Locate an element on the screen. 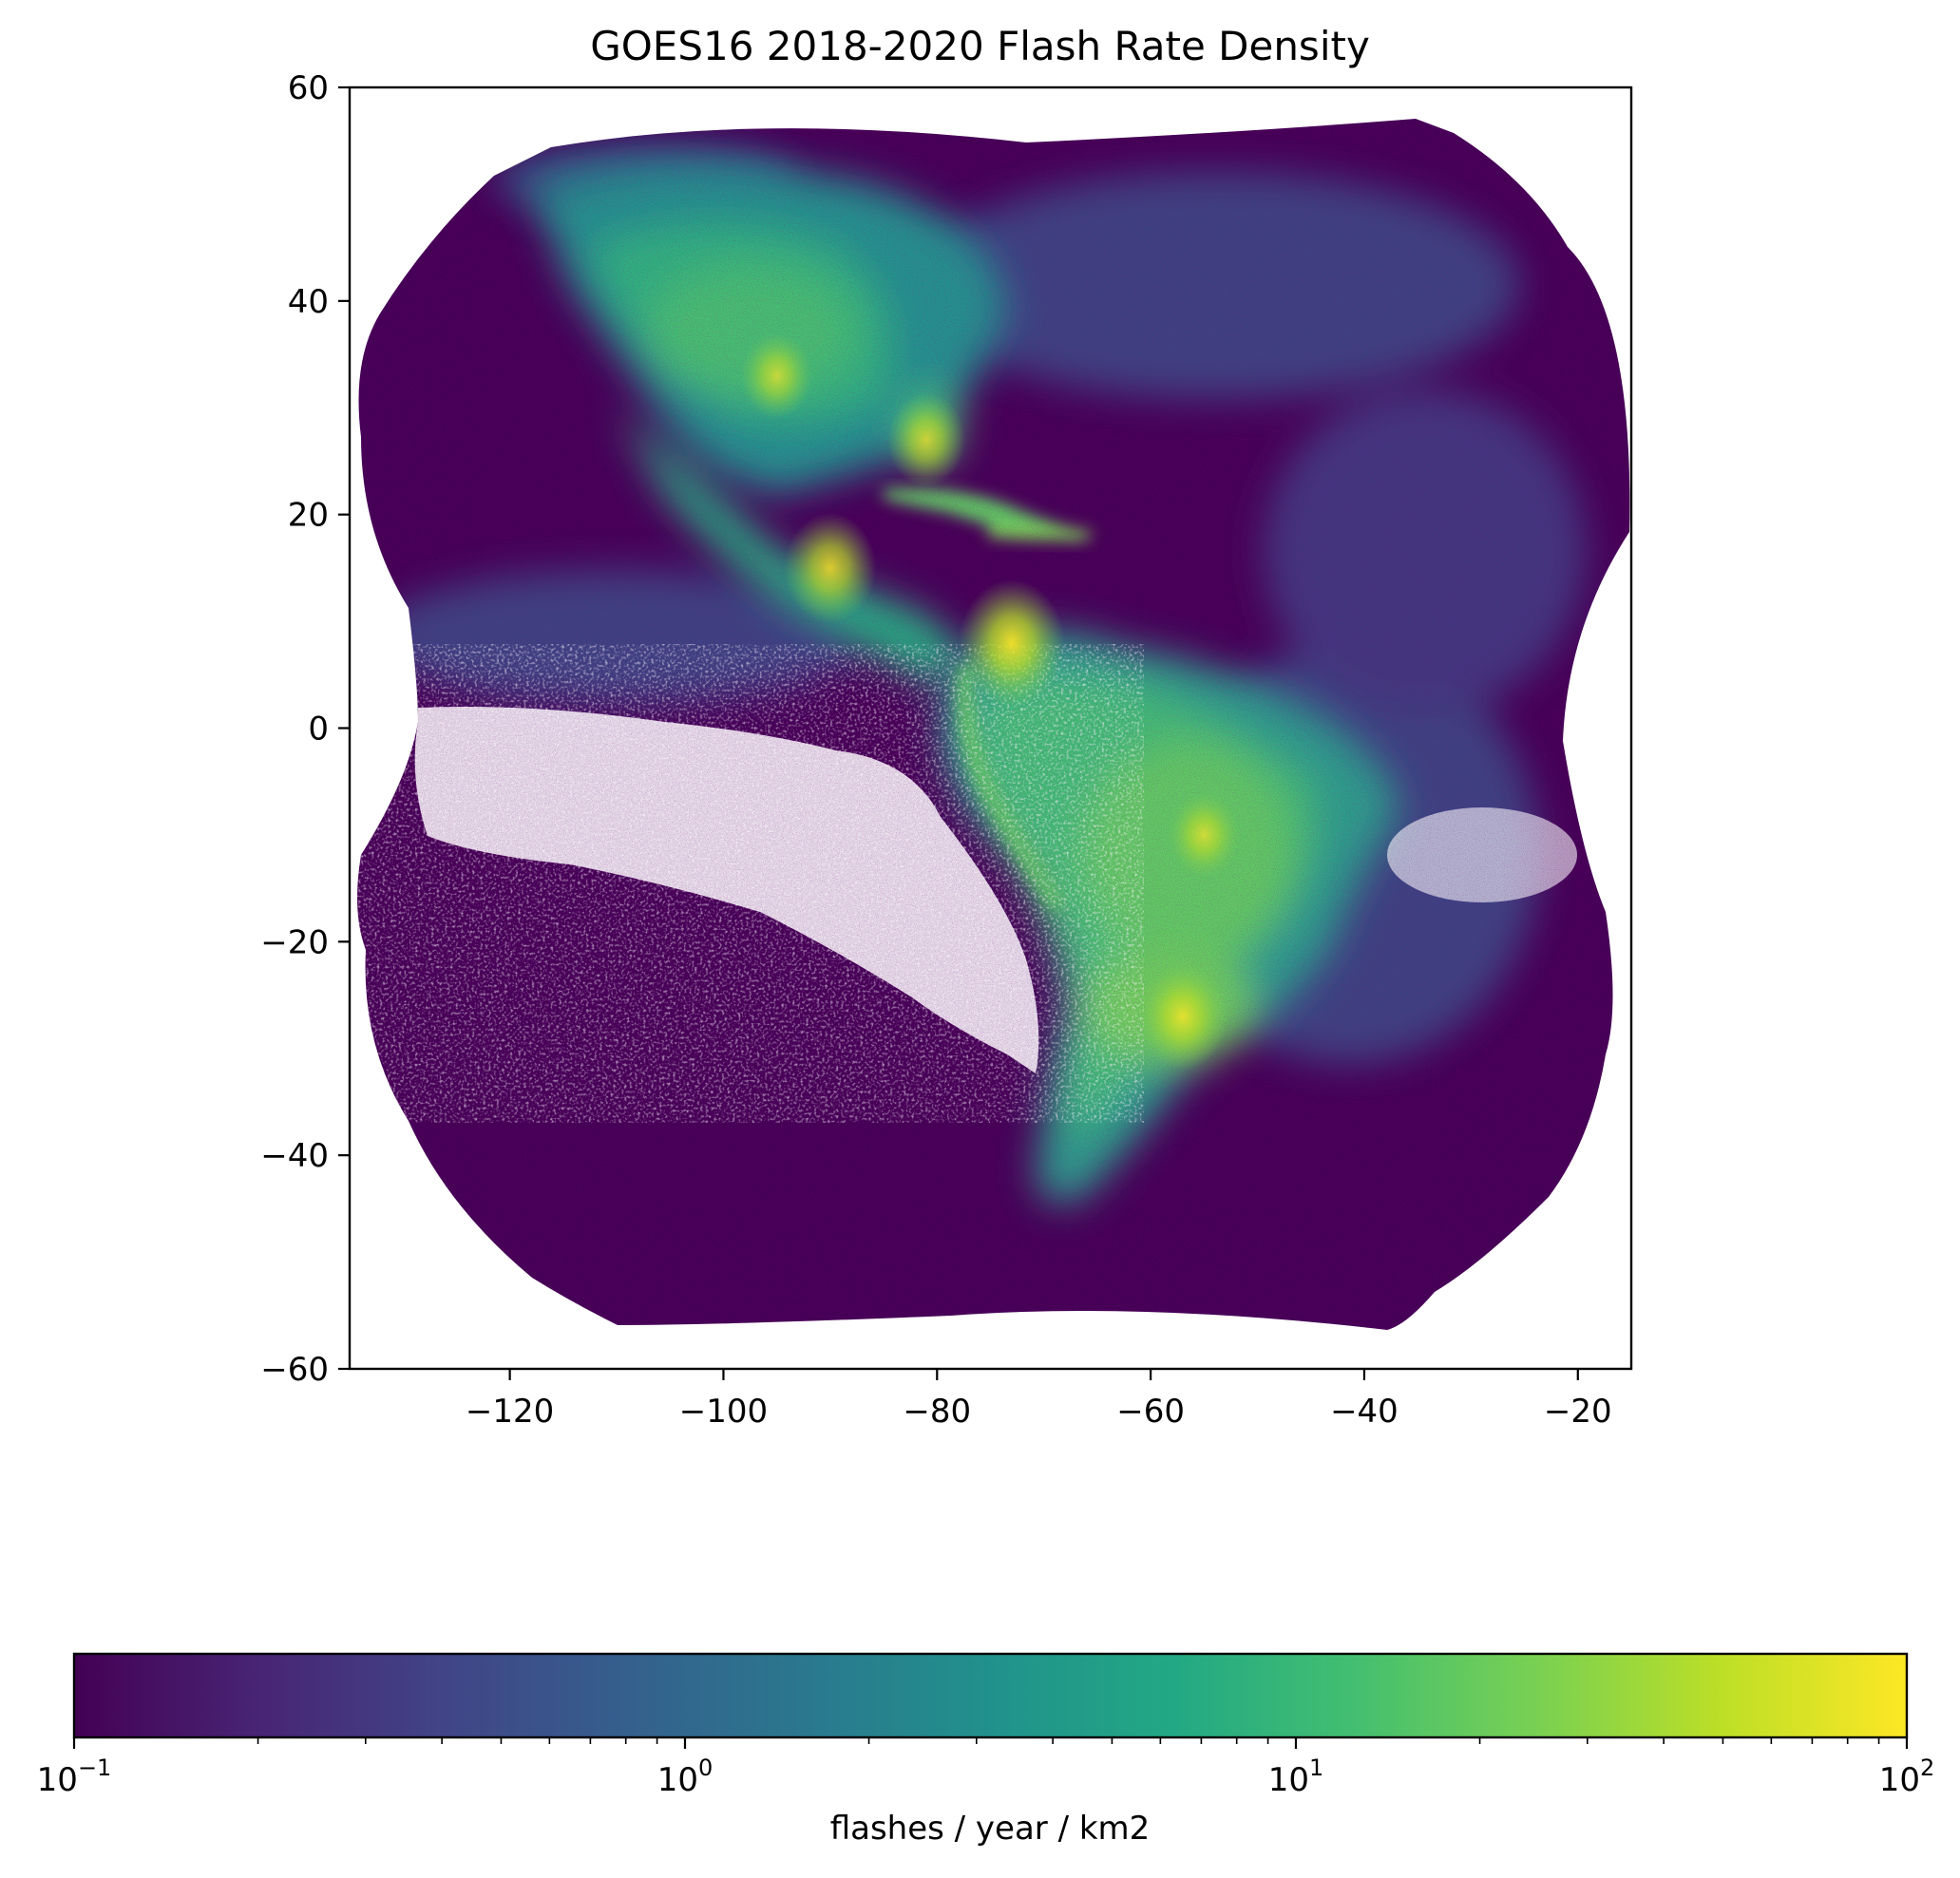  y-tick-label: −20 is located at coordinates (294, 942).